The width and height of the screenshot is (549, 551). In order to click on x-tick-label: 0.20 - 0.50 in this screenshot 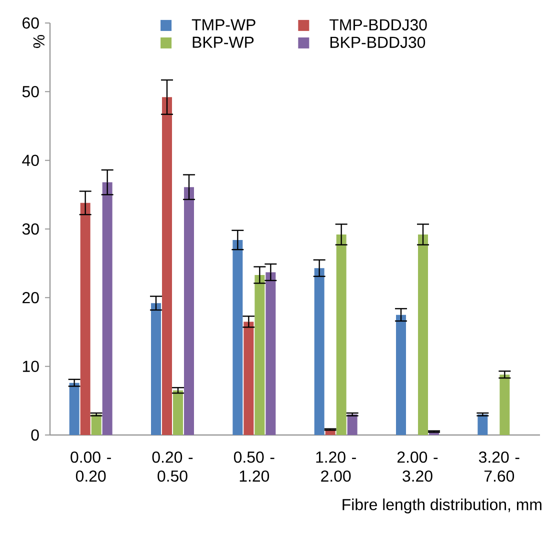, I will do `click(172, 467)`.